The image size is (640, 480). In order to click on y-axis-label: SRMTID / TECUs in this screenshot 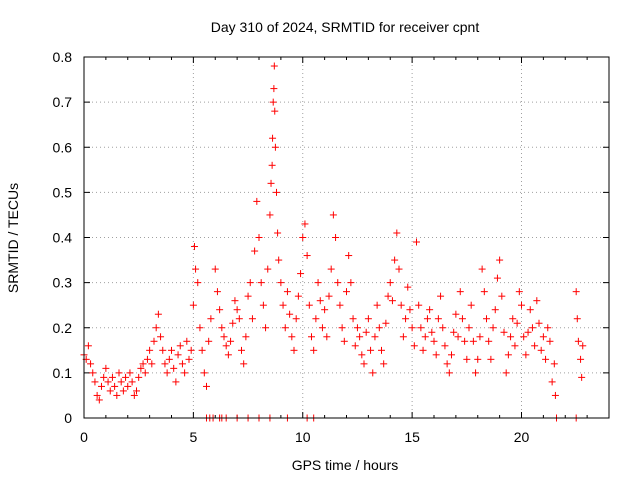, I will do `click(13, 238)`.